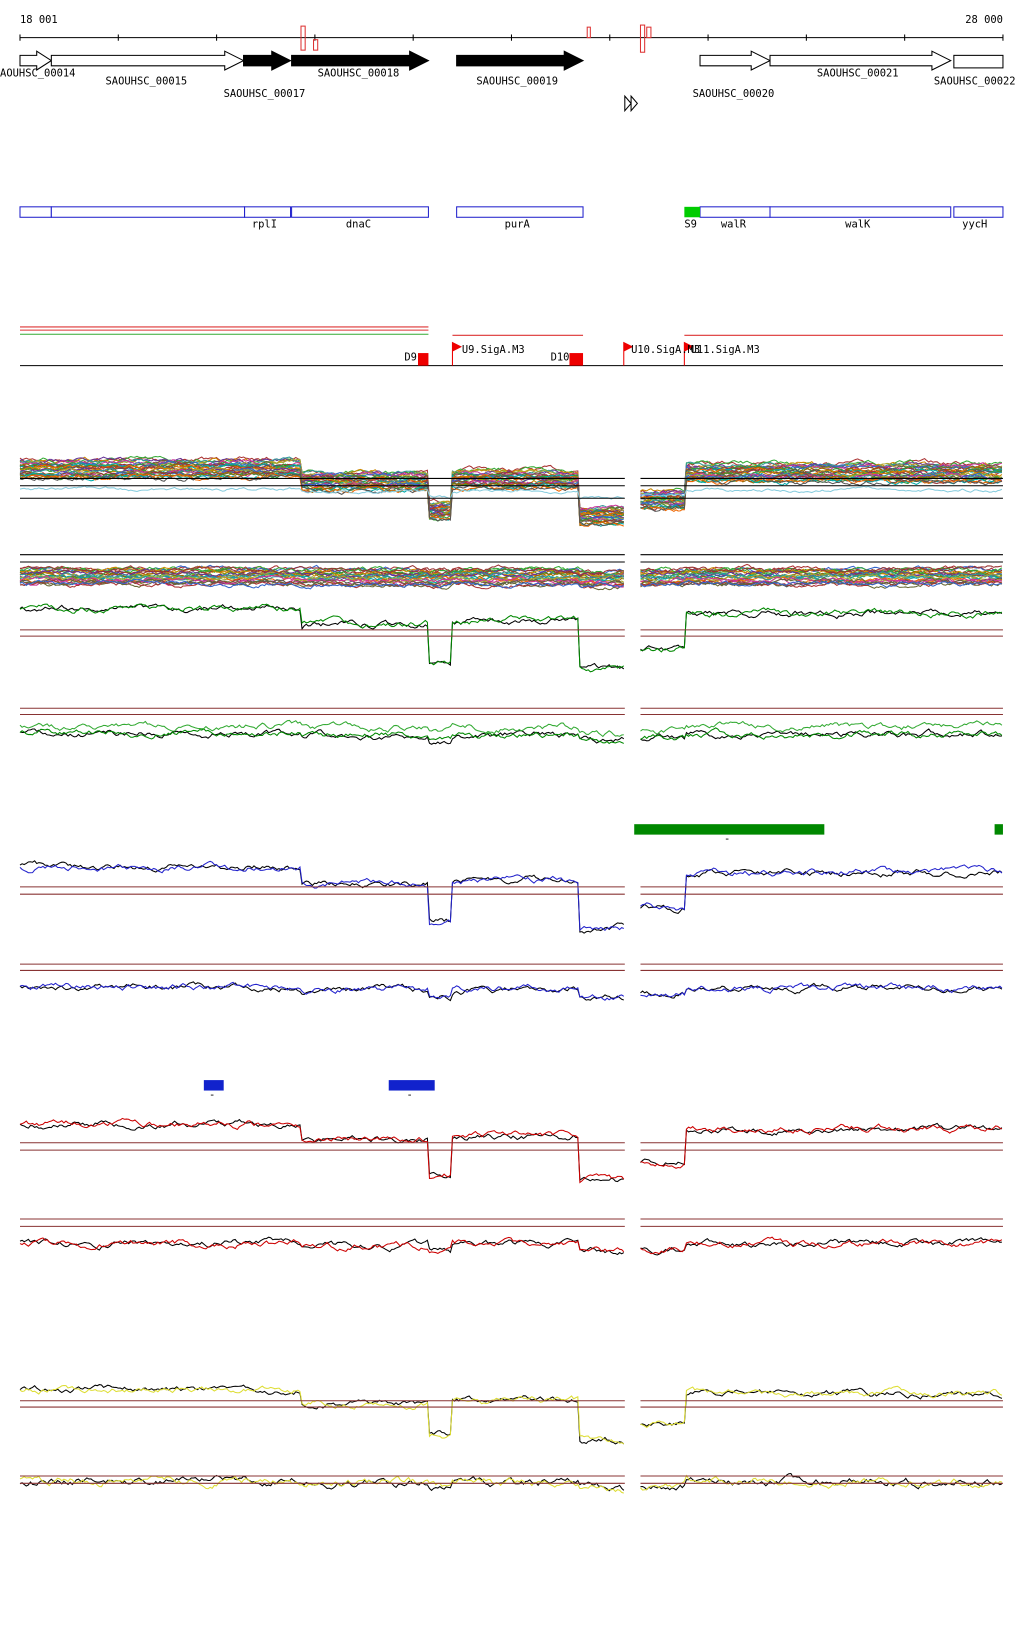  I want to click on label: SAOUHSC_00015, so click(147, 82).